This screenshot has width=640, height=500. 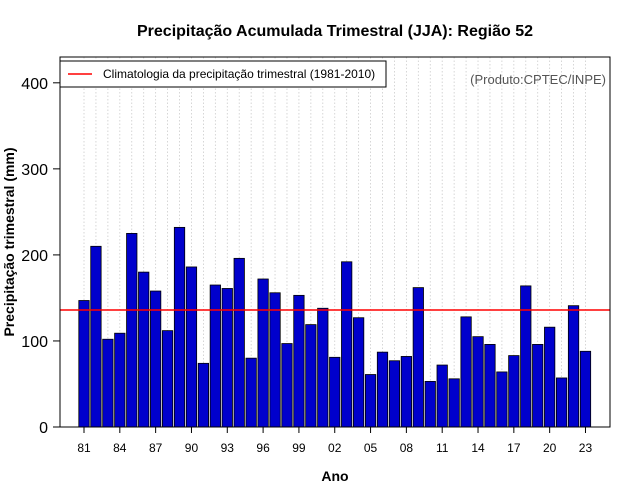 What do you see at coordinates (586, 448) in the screenshot?
I see `x-tick-label: 23` at bounding box center [586, 448].